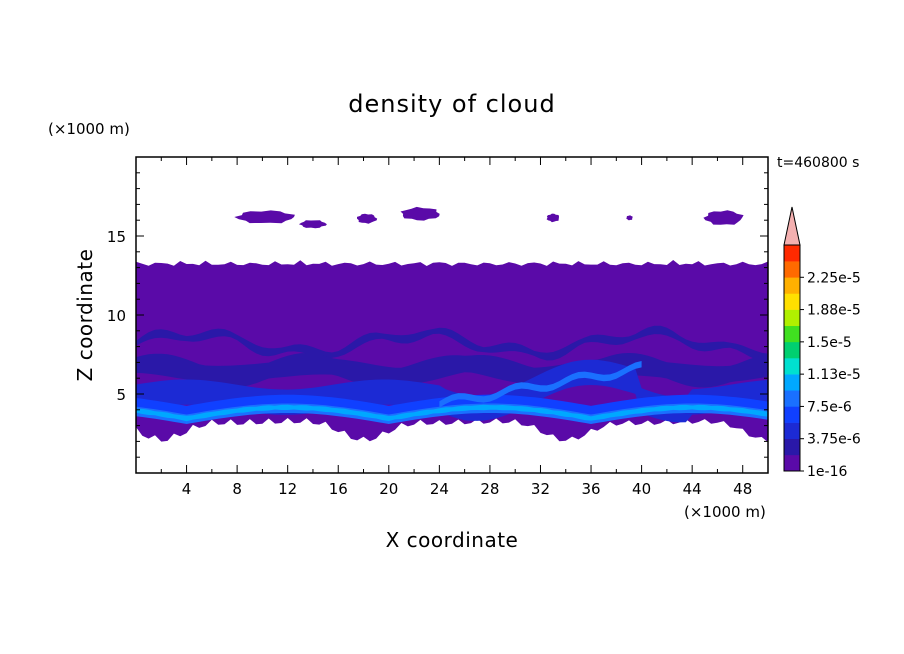 The width and height of the screenshot is (904, 654). I want to click on mid-band, so click(452, 370).